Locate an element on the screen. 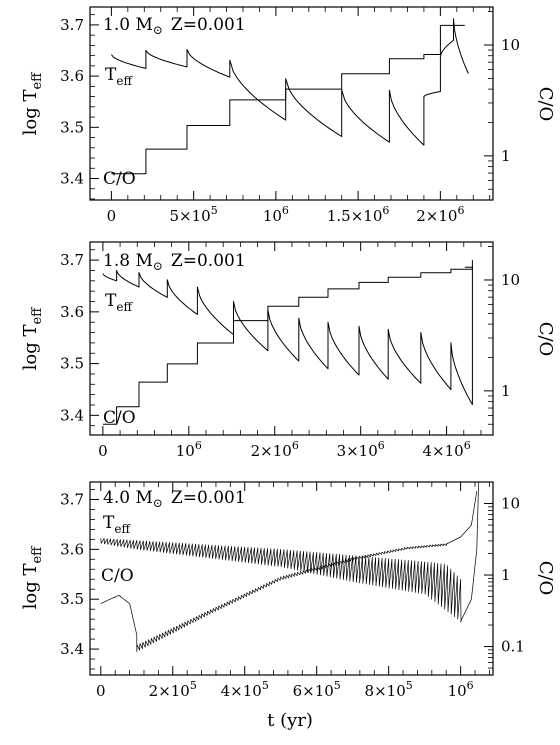 This screenshot has height=745, width=560. panel-1-teff-label: Teff is located at coordinates (119, 76).